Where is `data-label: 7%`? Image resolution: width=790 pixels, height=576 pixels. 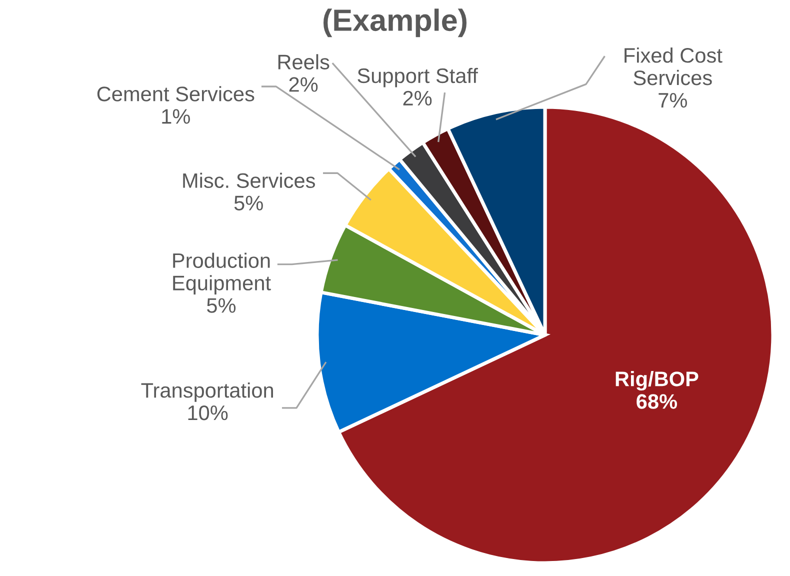
data-label: 7% is located at coordinates (672, 100).